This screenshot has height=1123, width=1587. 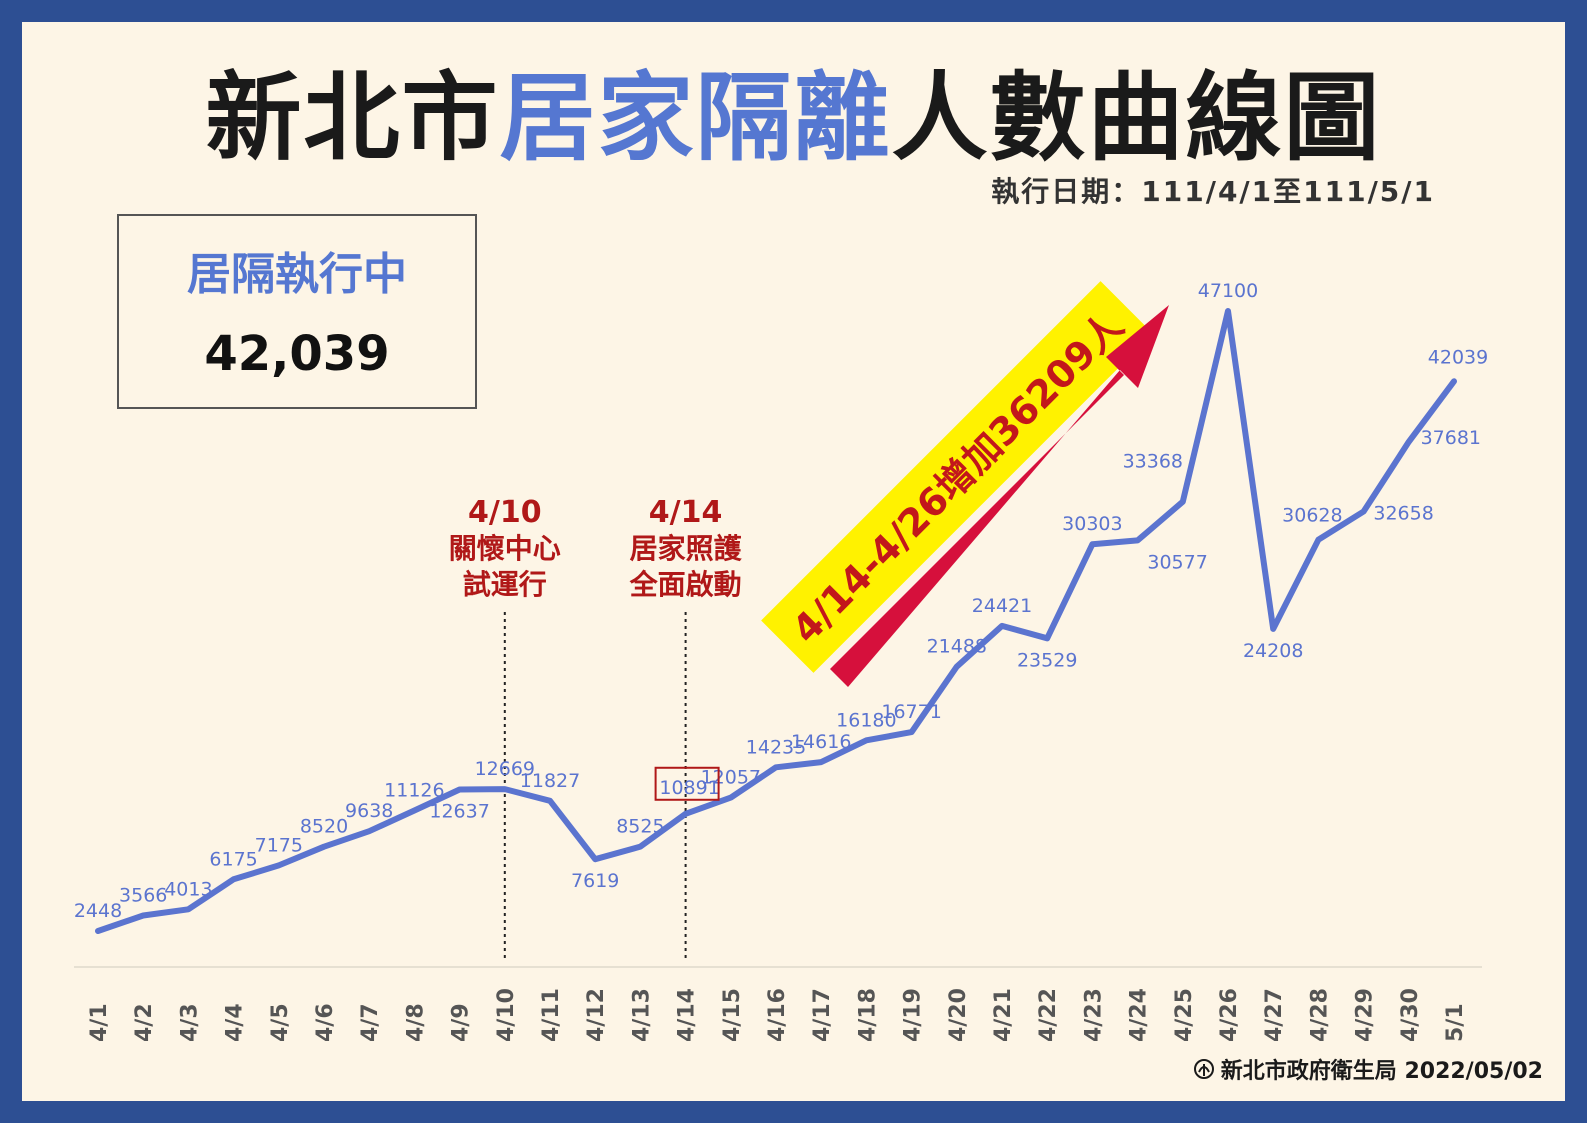 I want to click on data-label: 24208, so click(x=1273, y=651).